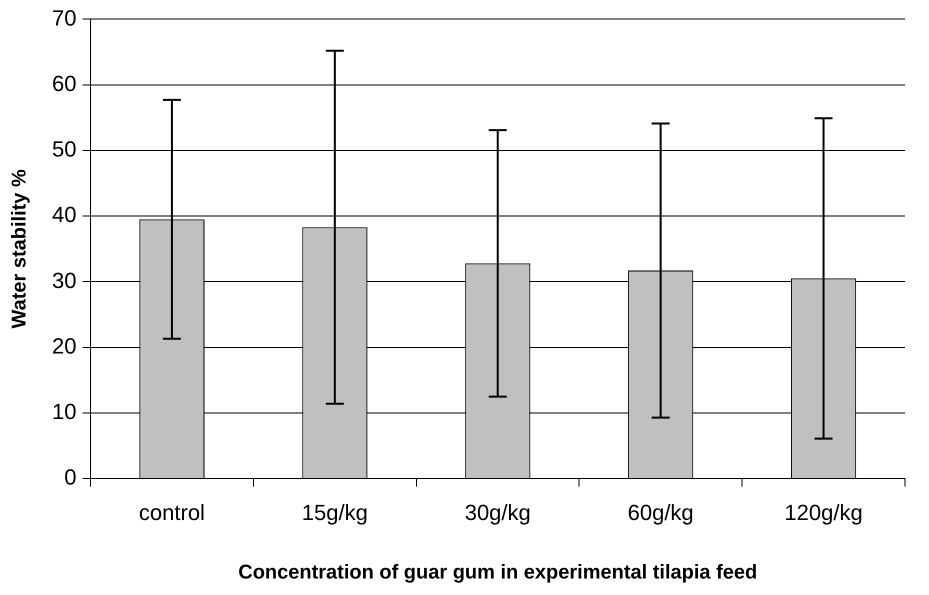  I want to click on y-tick-label: 70, so click(64, 17).